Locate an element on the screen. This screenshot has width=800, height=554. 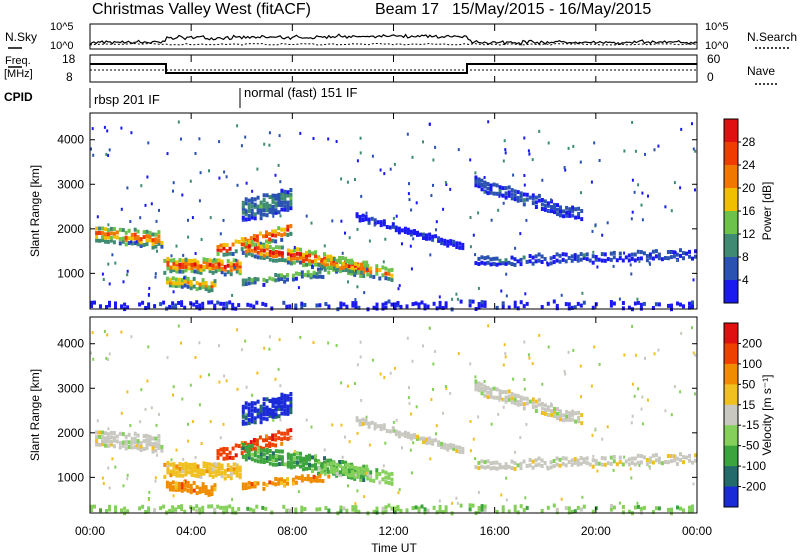
nsky-tick-min: 10^0 is located at coordinates (62, 46).